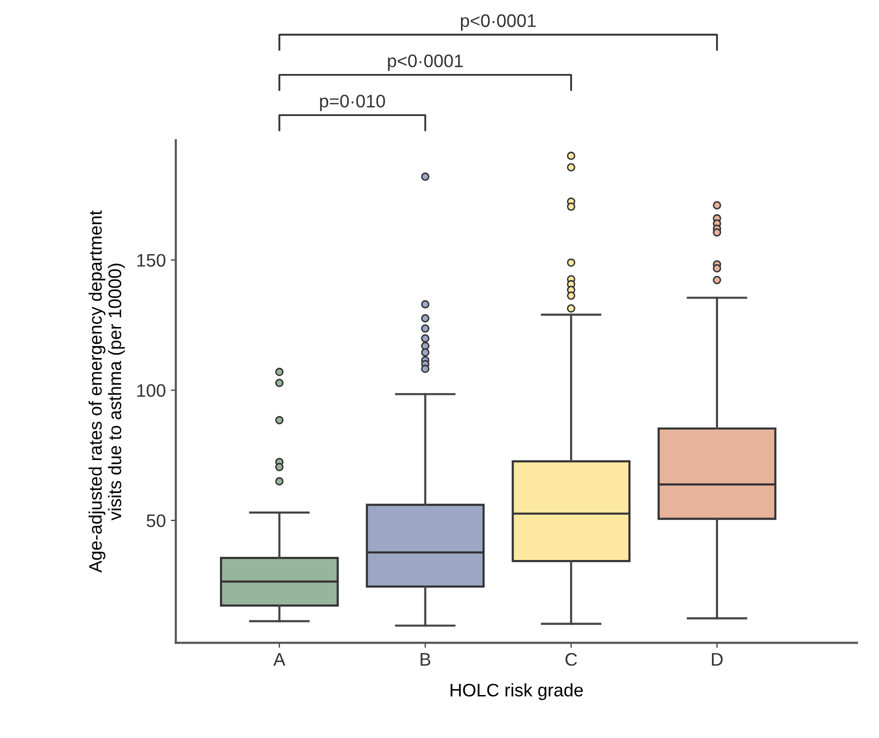  I want to click on text: p=0·010, so click(352, 103).